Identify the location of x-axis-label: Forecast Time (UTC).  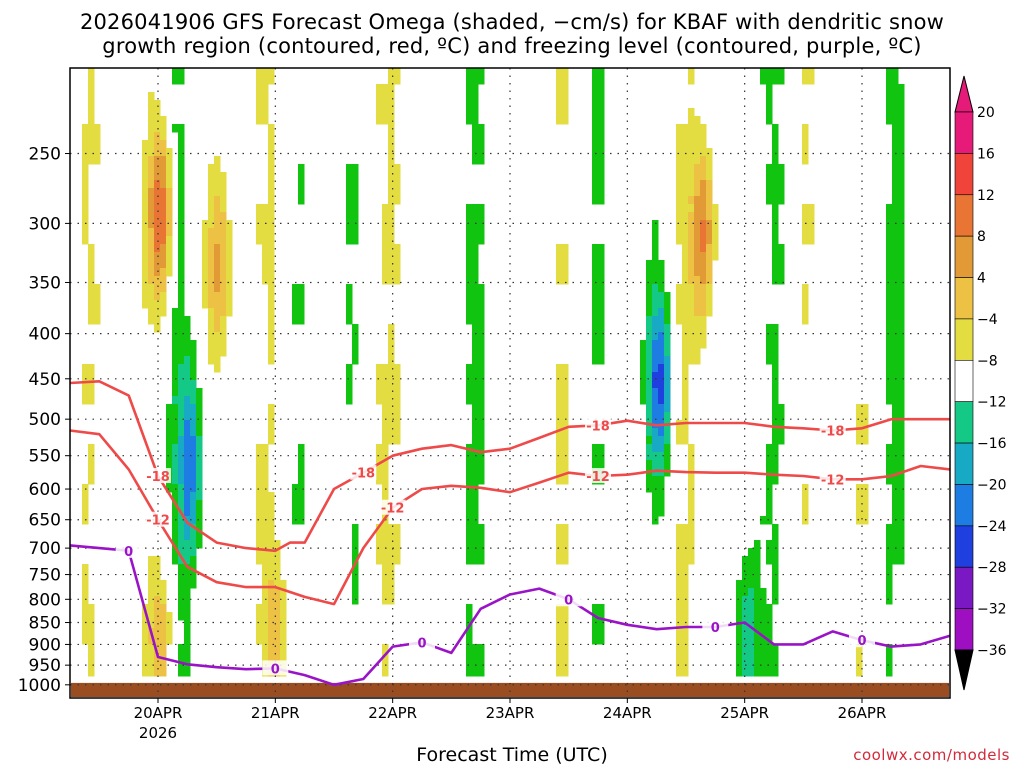
(512, 755).